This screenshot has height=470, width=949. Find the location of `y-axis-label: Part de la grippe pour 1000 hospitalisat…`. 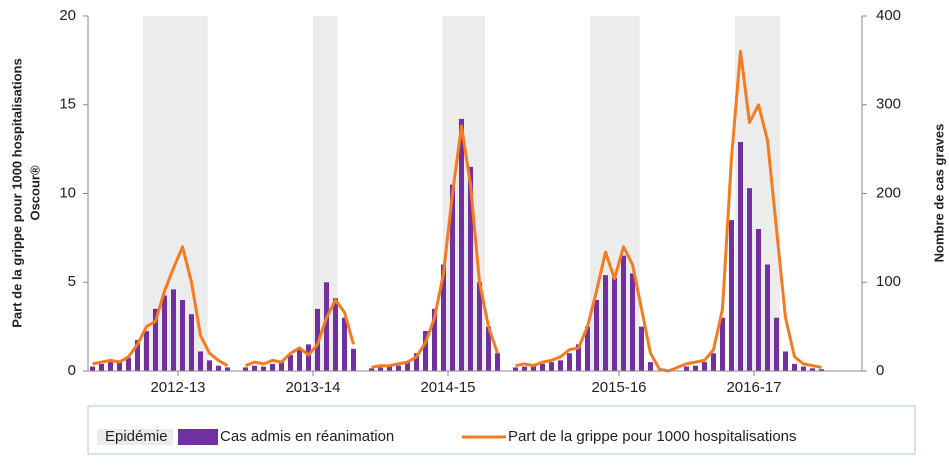

y-axis-label: Part de la grippe pour 1000 hospitalisat… is located at coordinates (16, 192).